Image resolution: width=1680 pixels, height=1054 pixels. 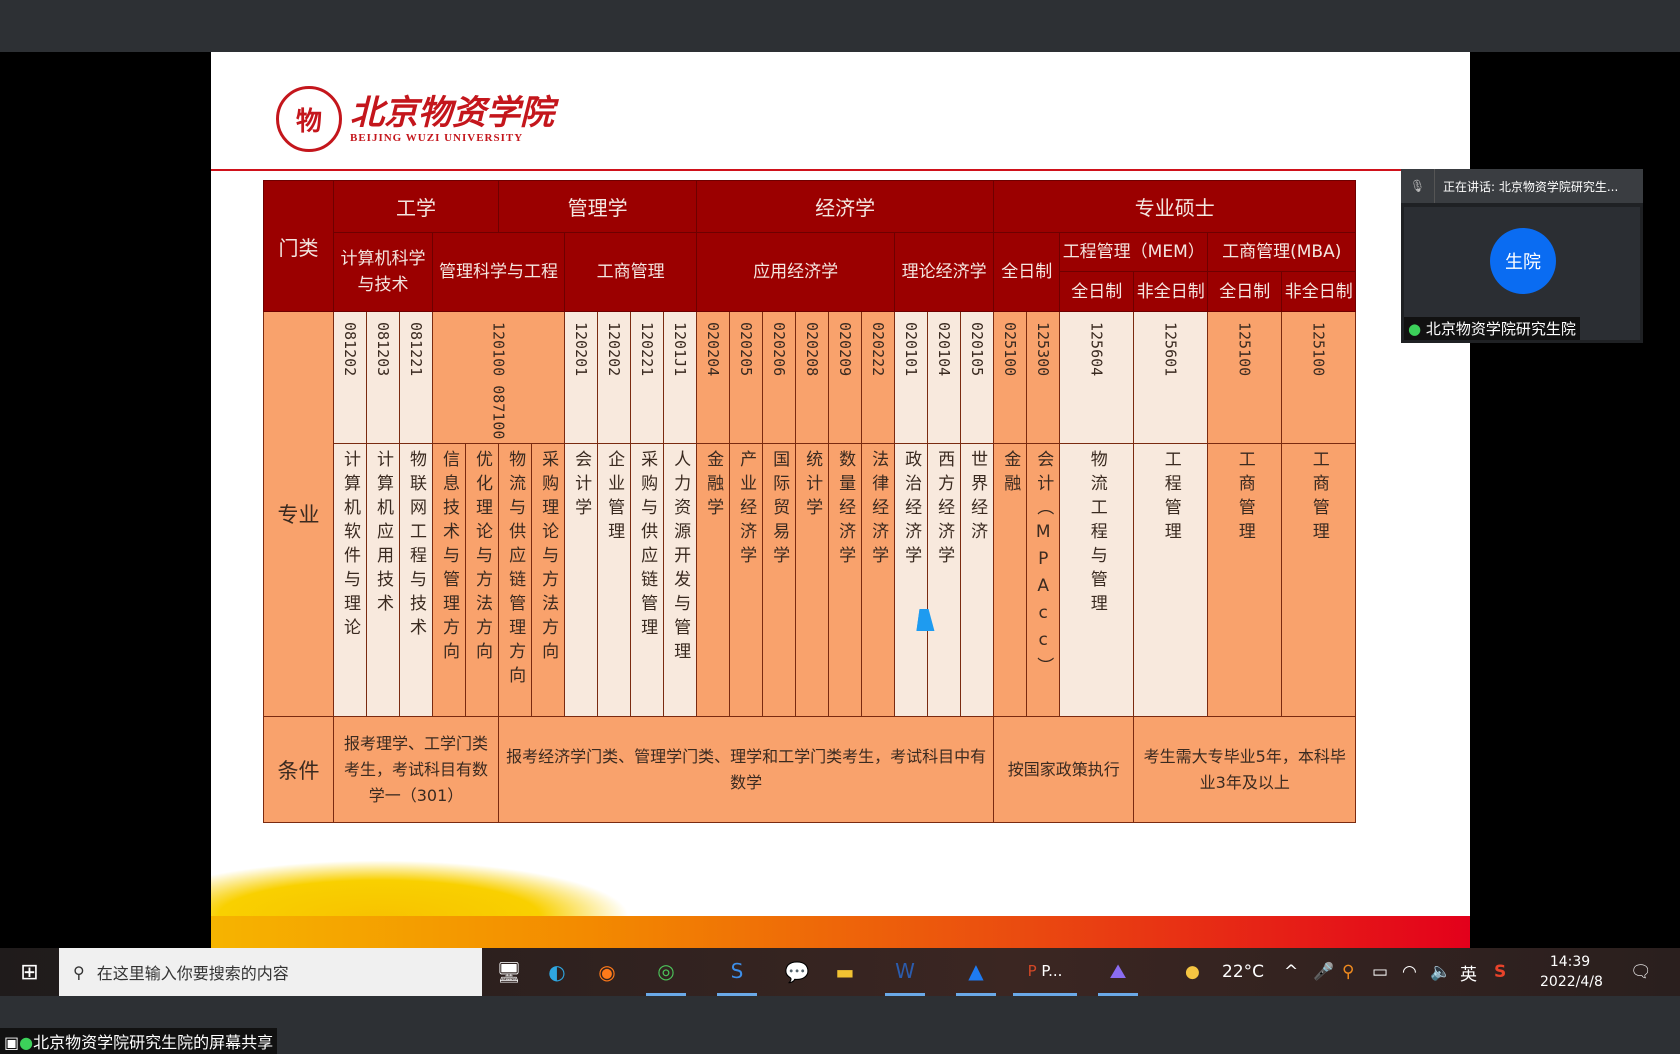 I want to click on sogou-browser-icon: S, so click(x=737, y=972).